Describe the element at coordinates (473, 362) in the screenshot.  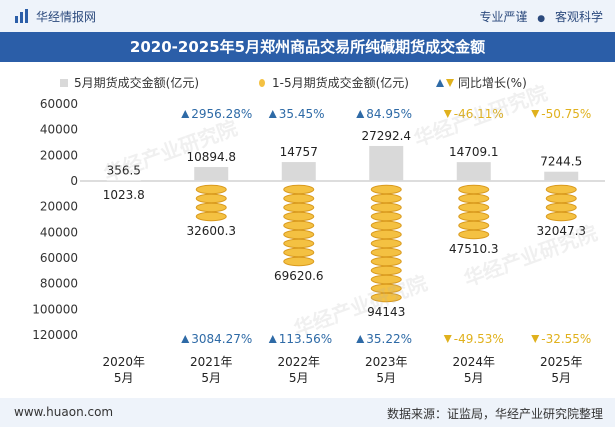
I see `x-tick-label: 2024年` at that location.